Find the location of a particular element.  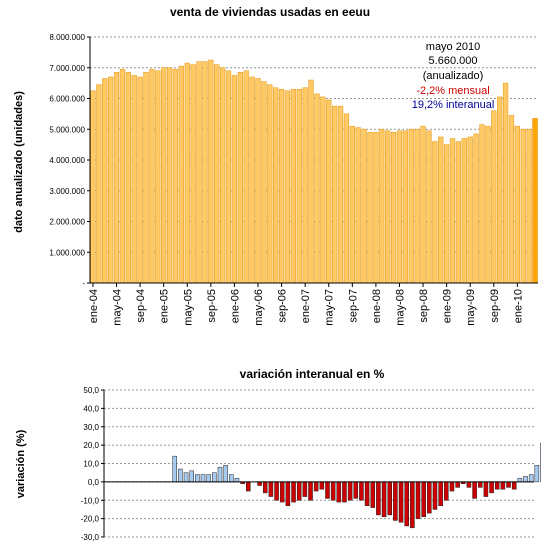

bottom-ytick-label: -30,0 is located at coordinates (90, 537).